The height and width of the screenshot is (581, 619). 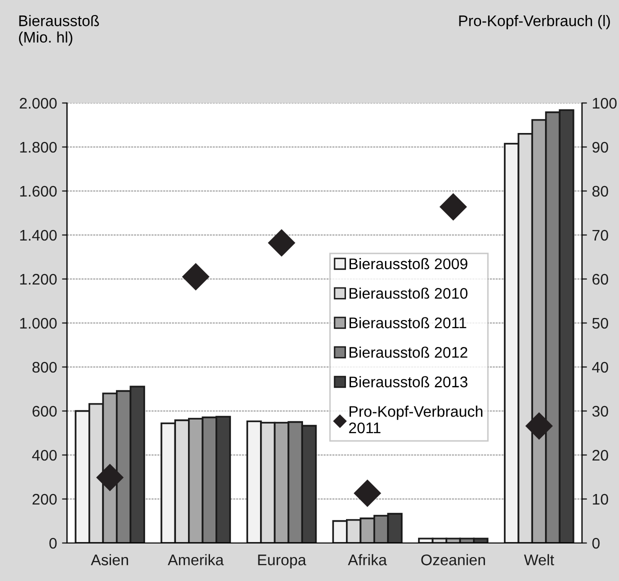 I want to click on y2-tick-label: 30, so click(x=600, y=411).